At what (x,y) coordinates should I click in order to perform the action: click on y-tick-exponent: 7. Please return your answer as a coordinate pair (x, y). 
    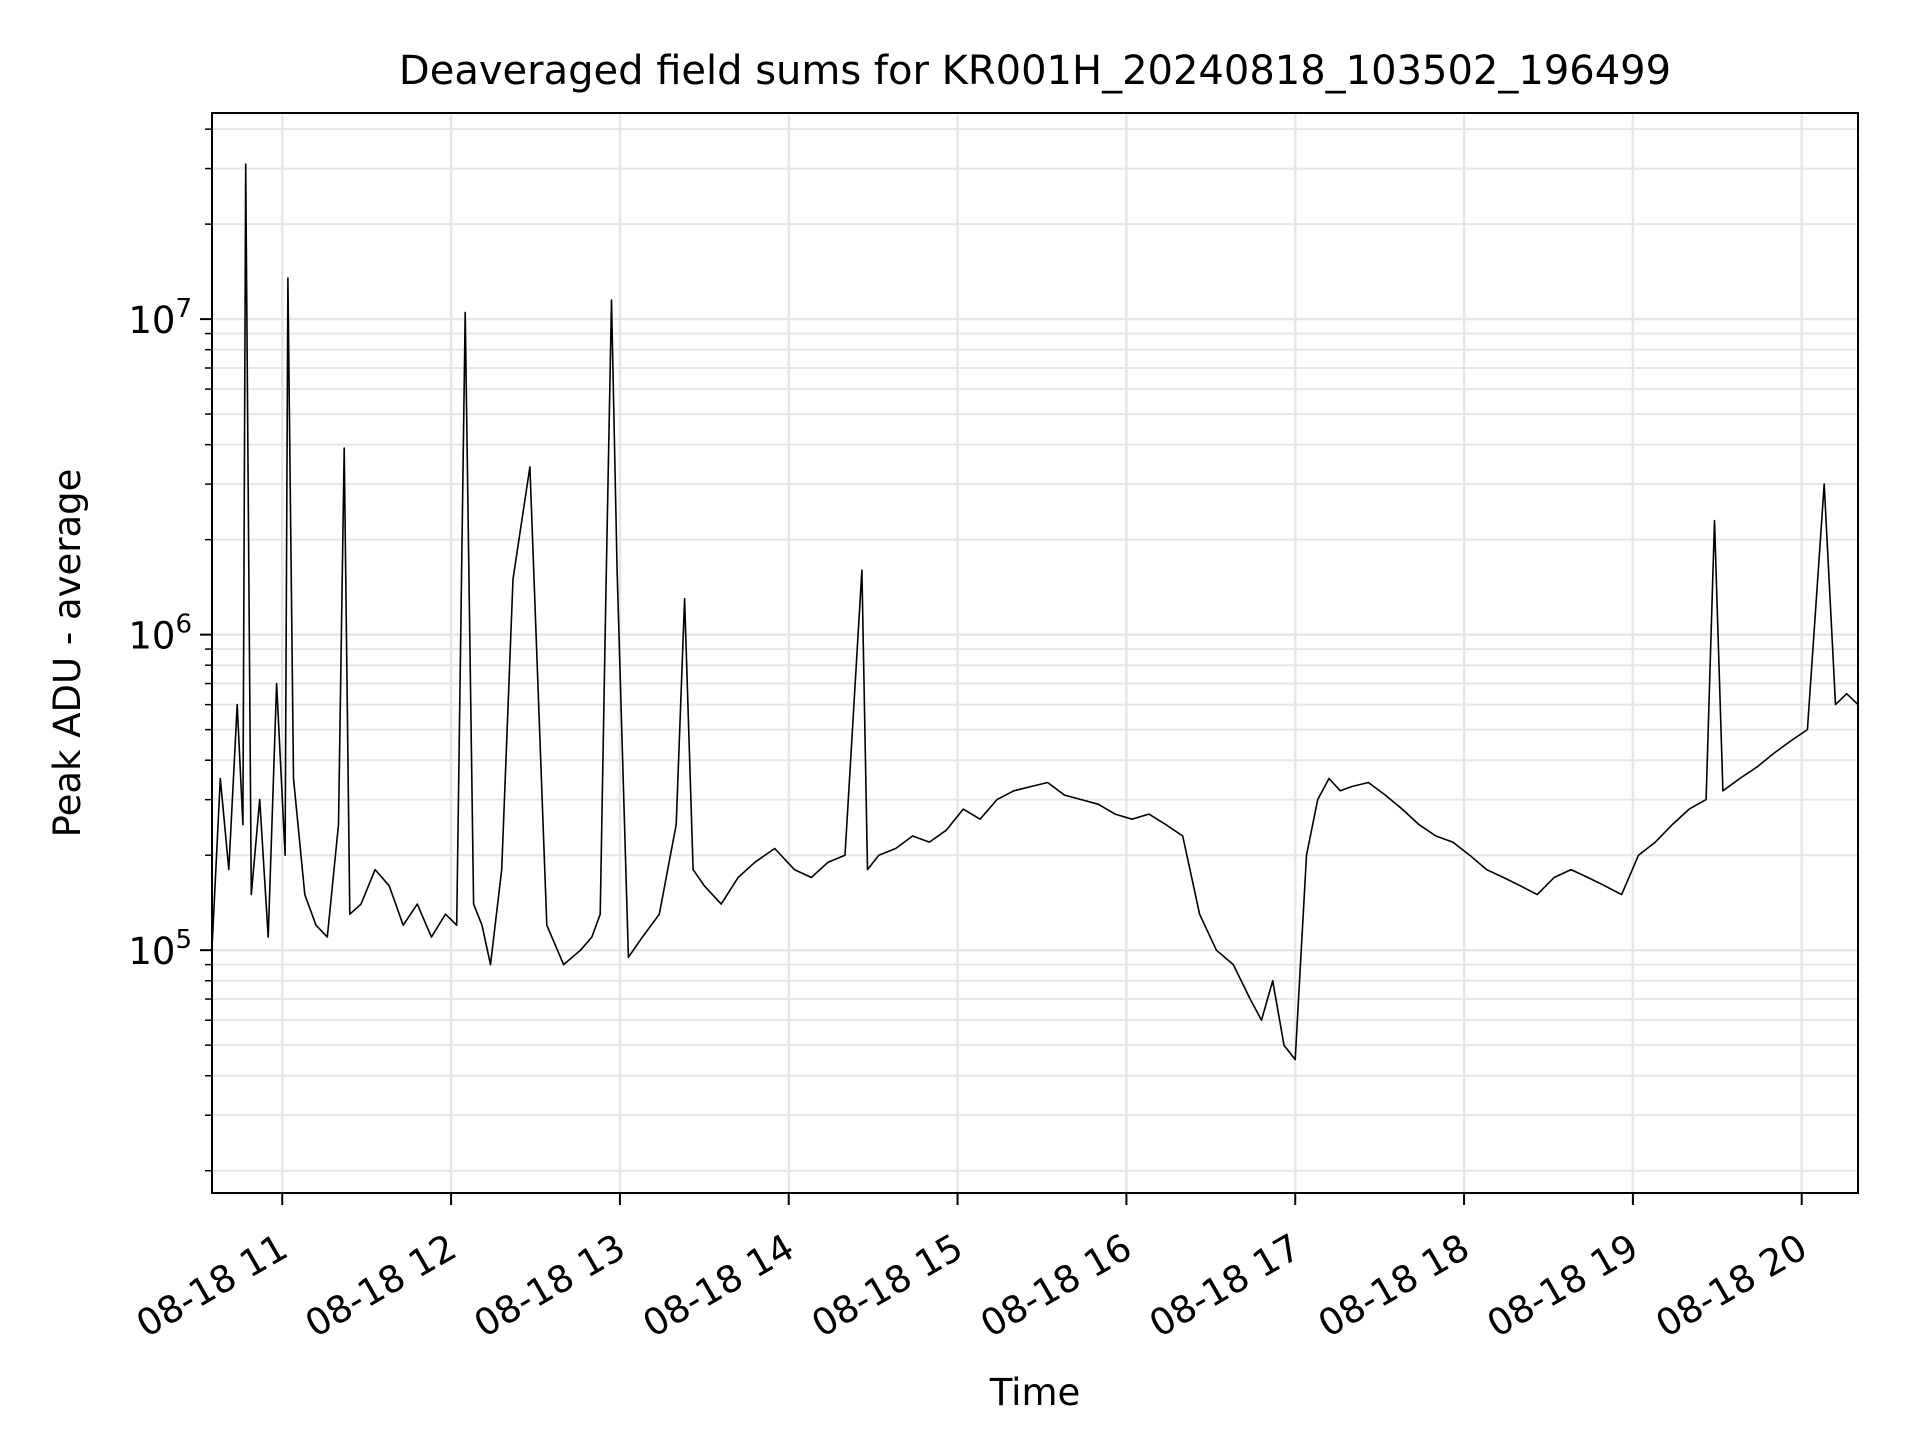
    Looking at the image, I should click on (183, 309).